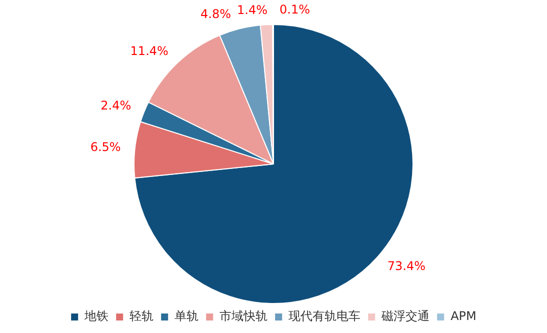  I want to click on legend-label: 地铁, so click(96, 316).